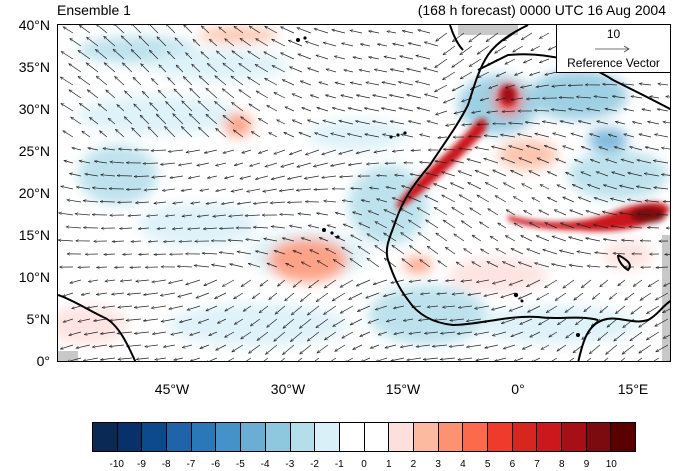 The width and height of the screenshot is (673, 471). Describe the element at coordinates (34, 193) in the screenshot. I see `lat-label-20n: 20°N` at that location.